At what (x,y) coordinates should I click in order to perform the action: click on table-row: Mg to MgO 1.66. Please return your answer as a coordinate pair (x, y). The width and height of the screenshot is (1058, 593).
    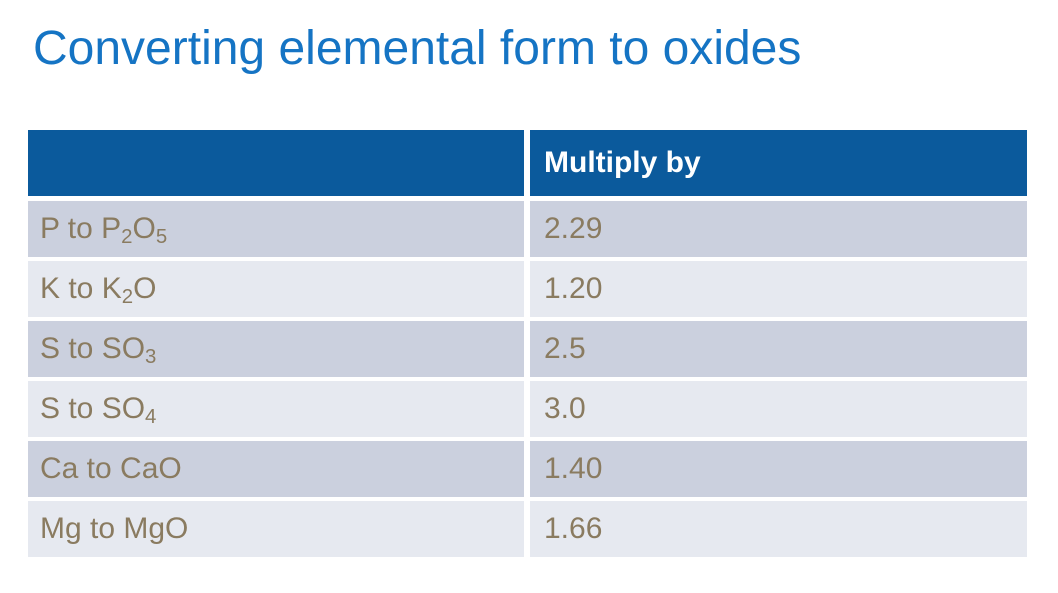
    Looking at the image, I should click on (527, 531).